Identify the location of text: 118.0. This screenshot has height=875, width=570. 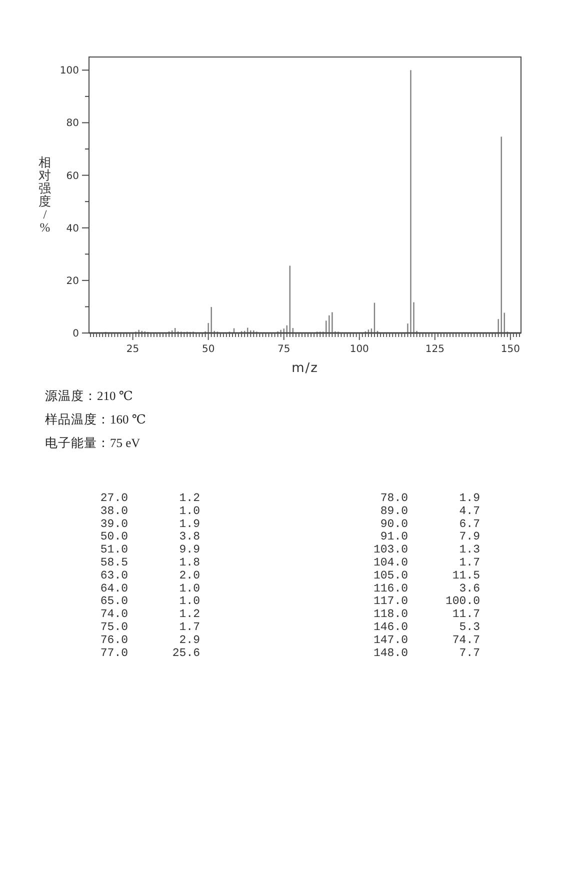
(390, 615).